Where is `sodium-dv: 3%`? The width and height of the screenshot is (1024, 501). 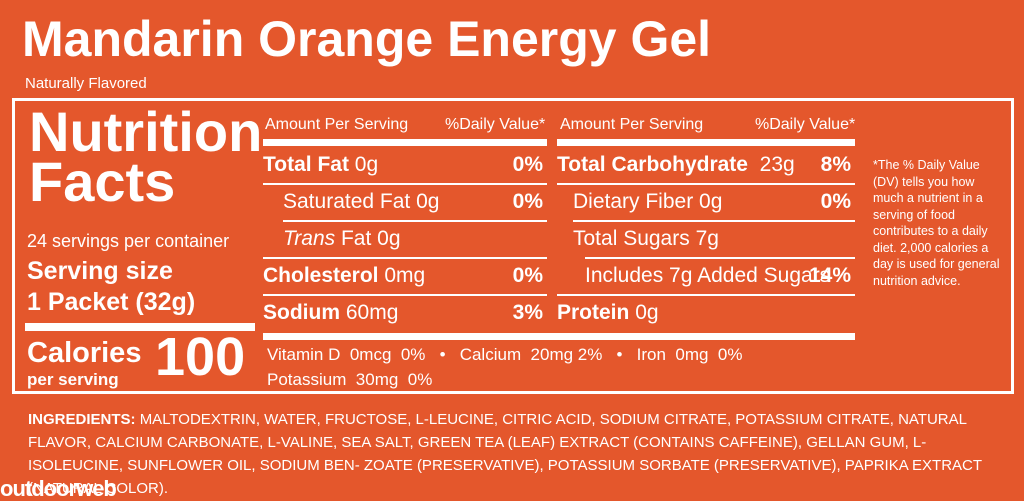 sodium-dv: 3% is located at coordinates (527, 312).